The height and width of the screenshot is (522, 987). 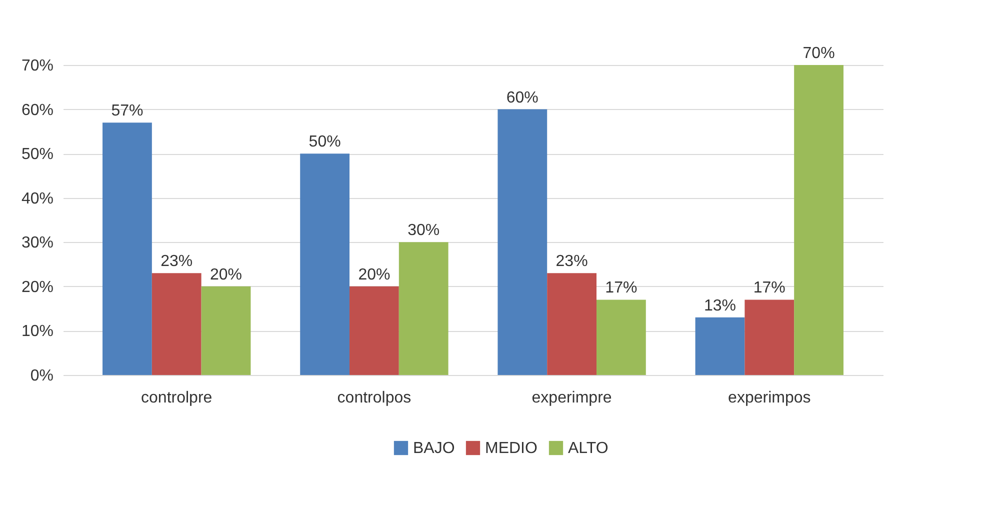 I want to click on data-label: 60%, so click(x=522, y=97).